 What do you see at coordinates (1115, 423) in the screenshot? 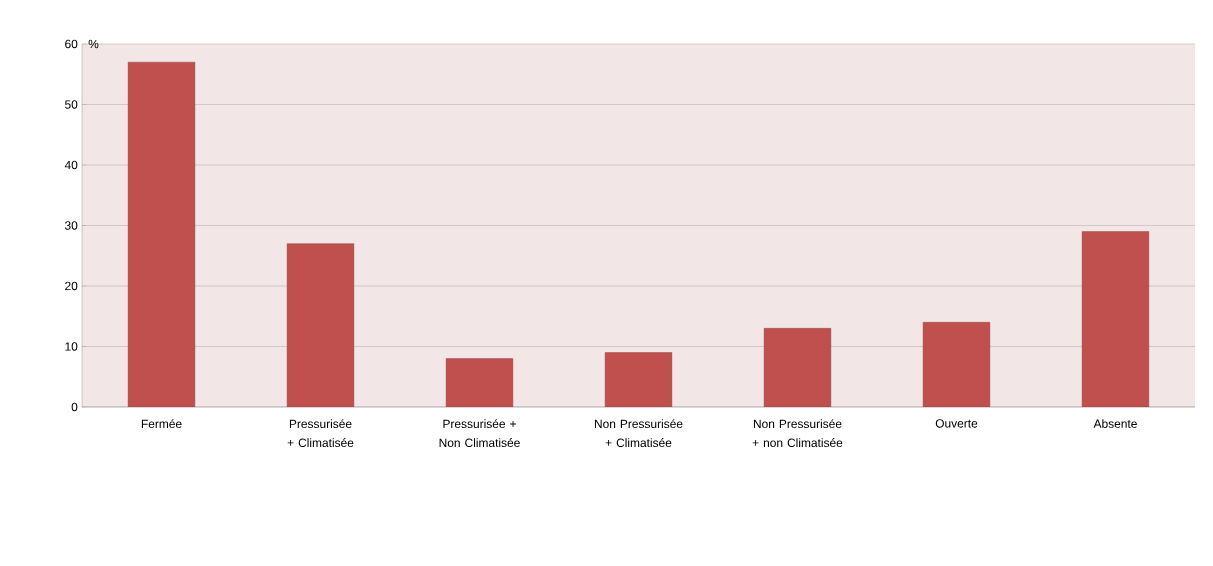
I see `x-tick-label: Absente` at bounding box center [1115, 423].